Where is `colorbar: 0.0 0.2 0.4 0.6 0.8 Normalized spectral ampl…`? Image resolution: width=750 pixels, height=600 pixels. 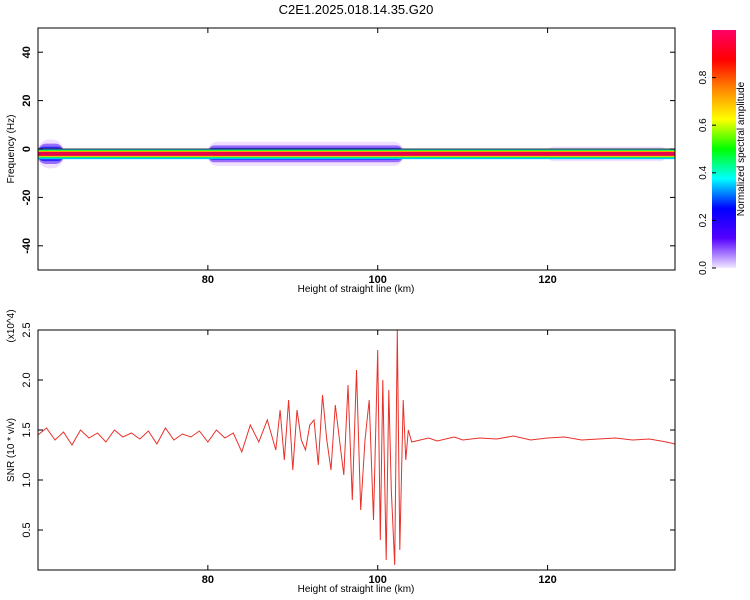 colorbar: 0.0 0.2 0.4 0.6 0.8 Normalized spectral ampl… is located at coordinates (722, 152).